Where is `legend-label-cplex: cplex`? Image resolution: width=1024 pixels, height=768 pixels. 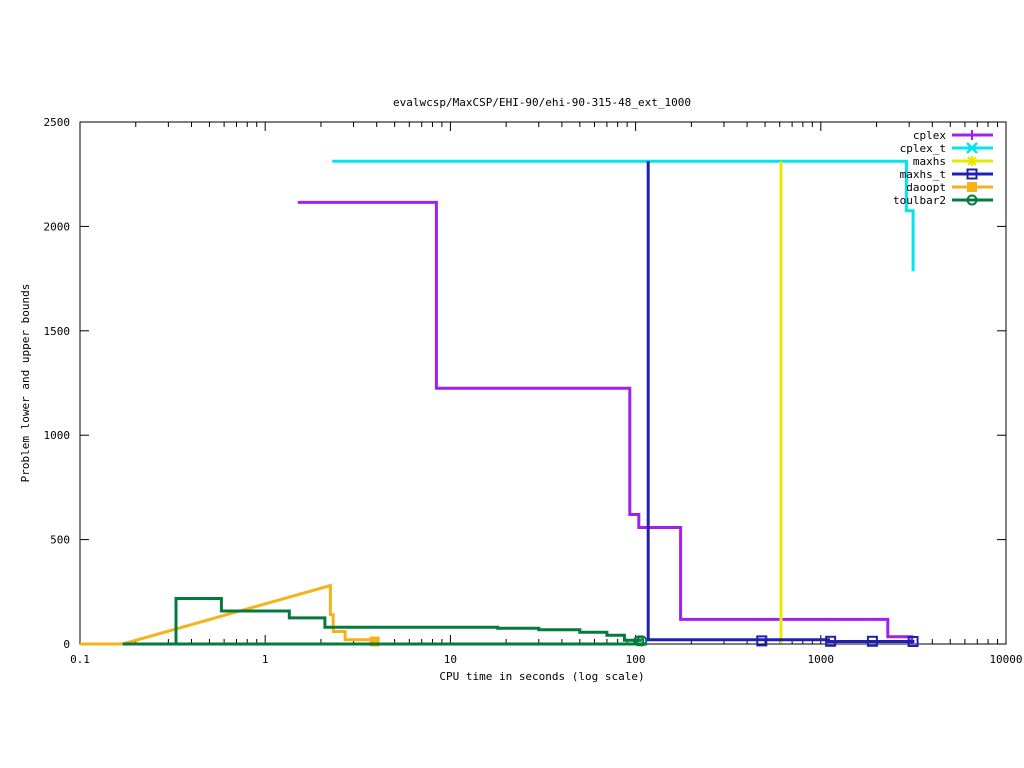 legend-label-cplex: cplex is located at coordinates (929, 135).